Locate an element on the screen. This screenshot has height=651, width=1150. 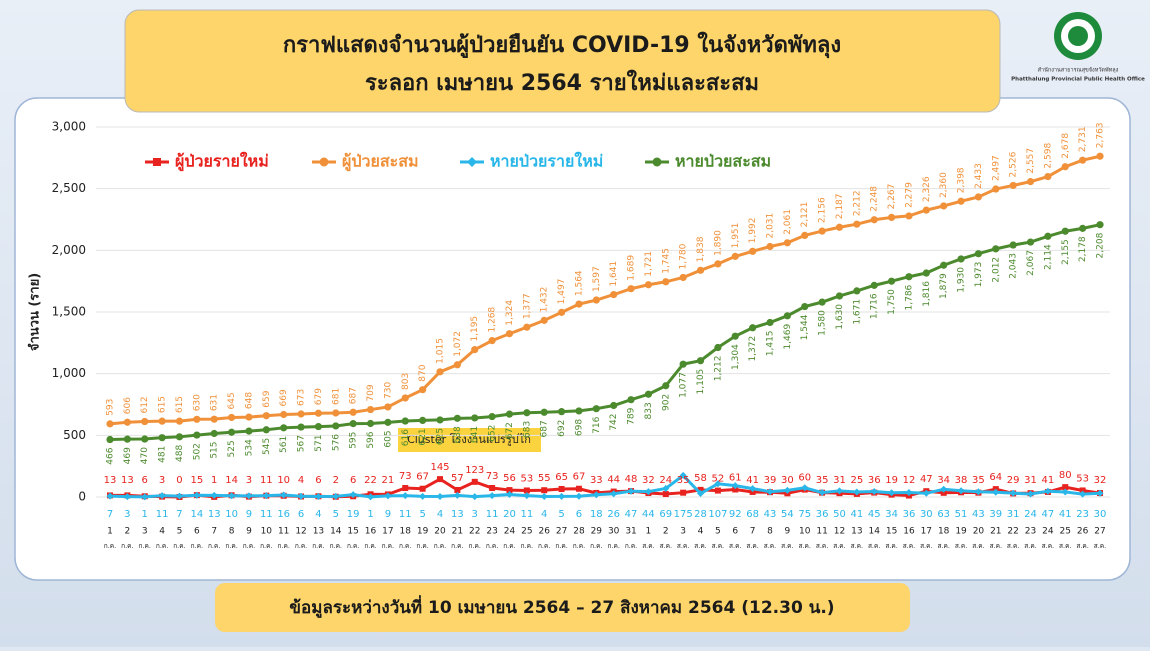
data-label: 3 is located at coordinates (127, 514).